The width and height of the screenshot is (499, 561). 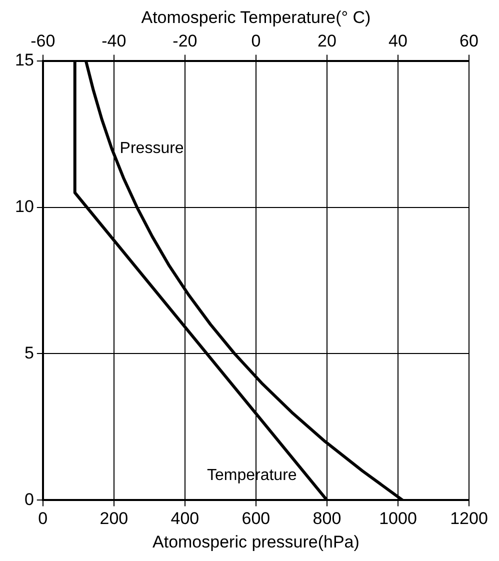 I want to click on x2-tick-label: -20, so click(x=185, y=40).